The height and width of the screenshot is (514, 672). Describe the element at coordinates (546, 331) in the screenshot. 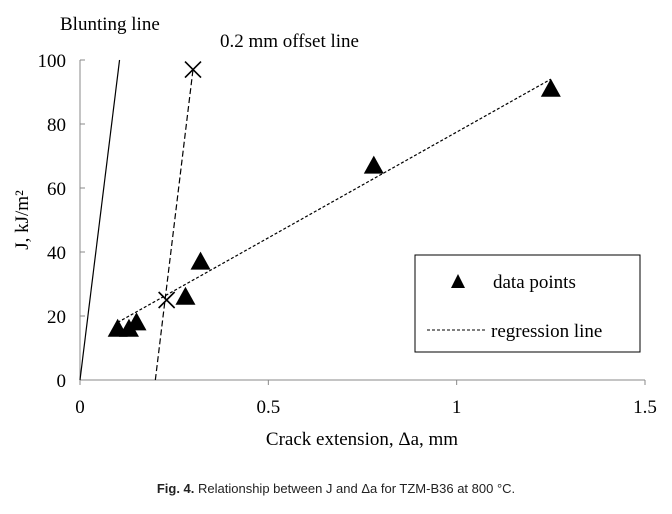

I see `legend-regression-line: regression line` at that location.